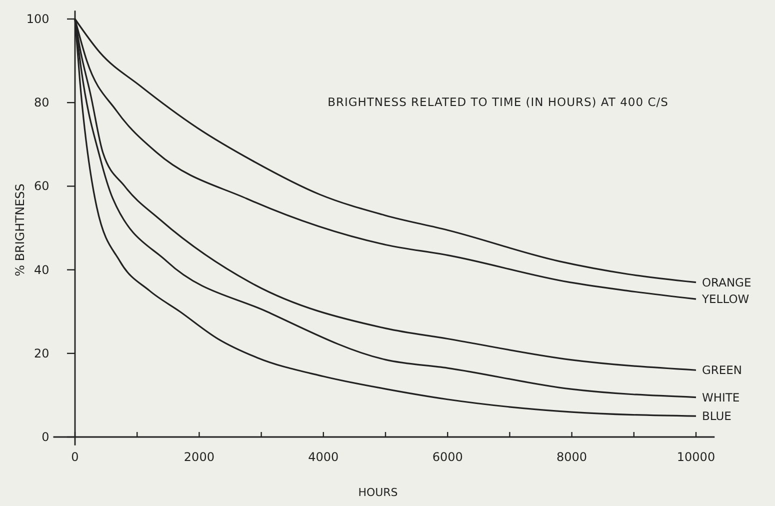 This screenshot has width=775, height=506. What do you see at coordinates (725, 299) in the screenshot?
I see `series-label: YELLOW` at bounding box center [725, 299].